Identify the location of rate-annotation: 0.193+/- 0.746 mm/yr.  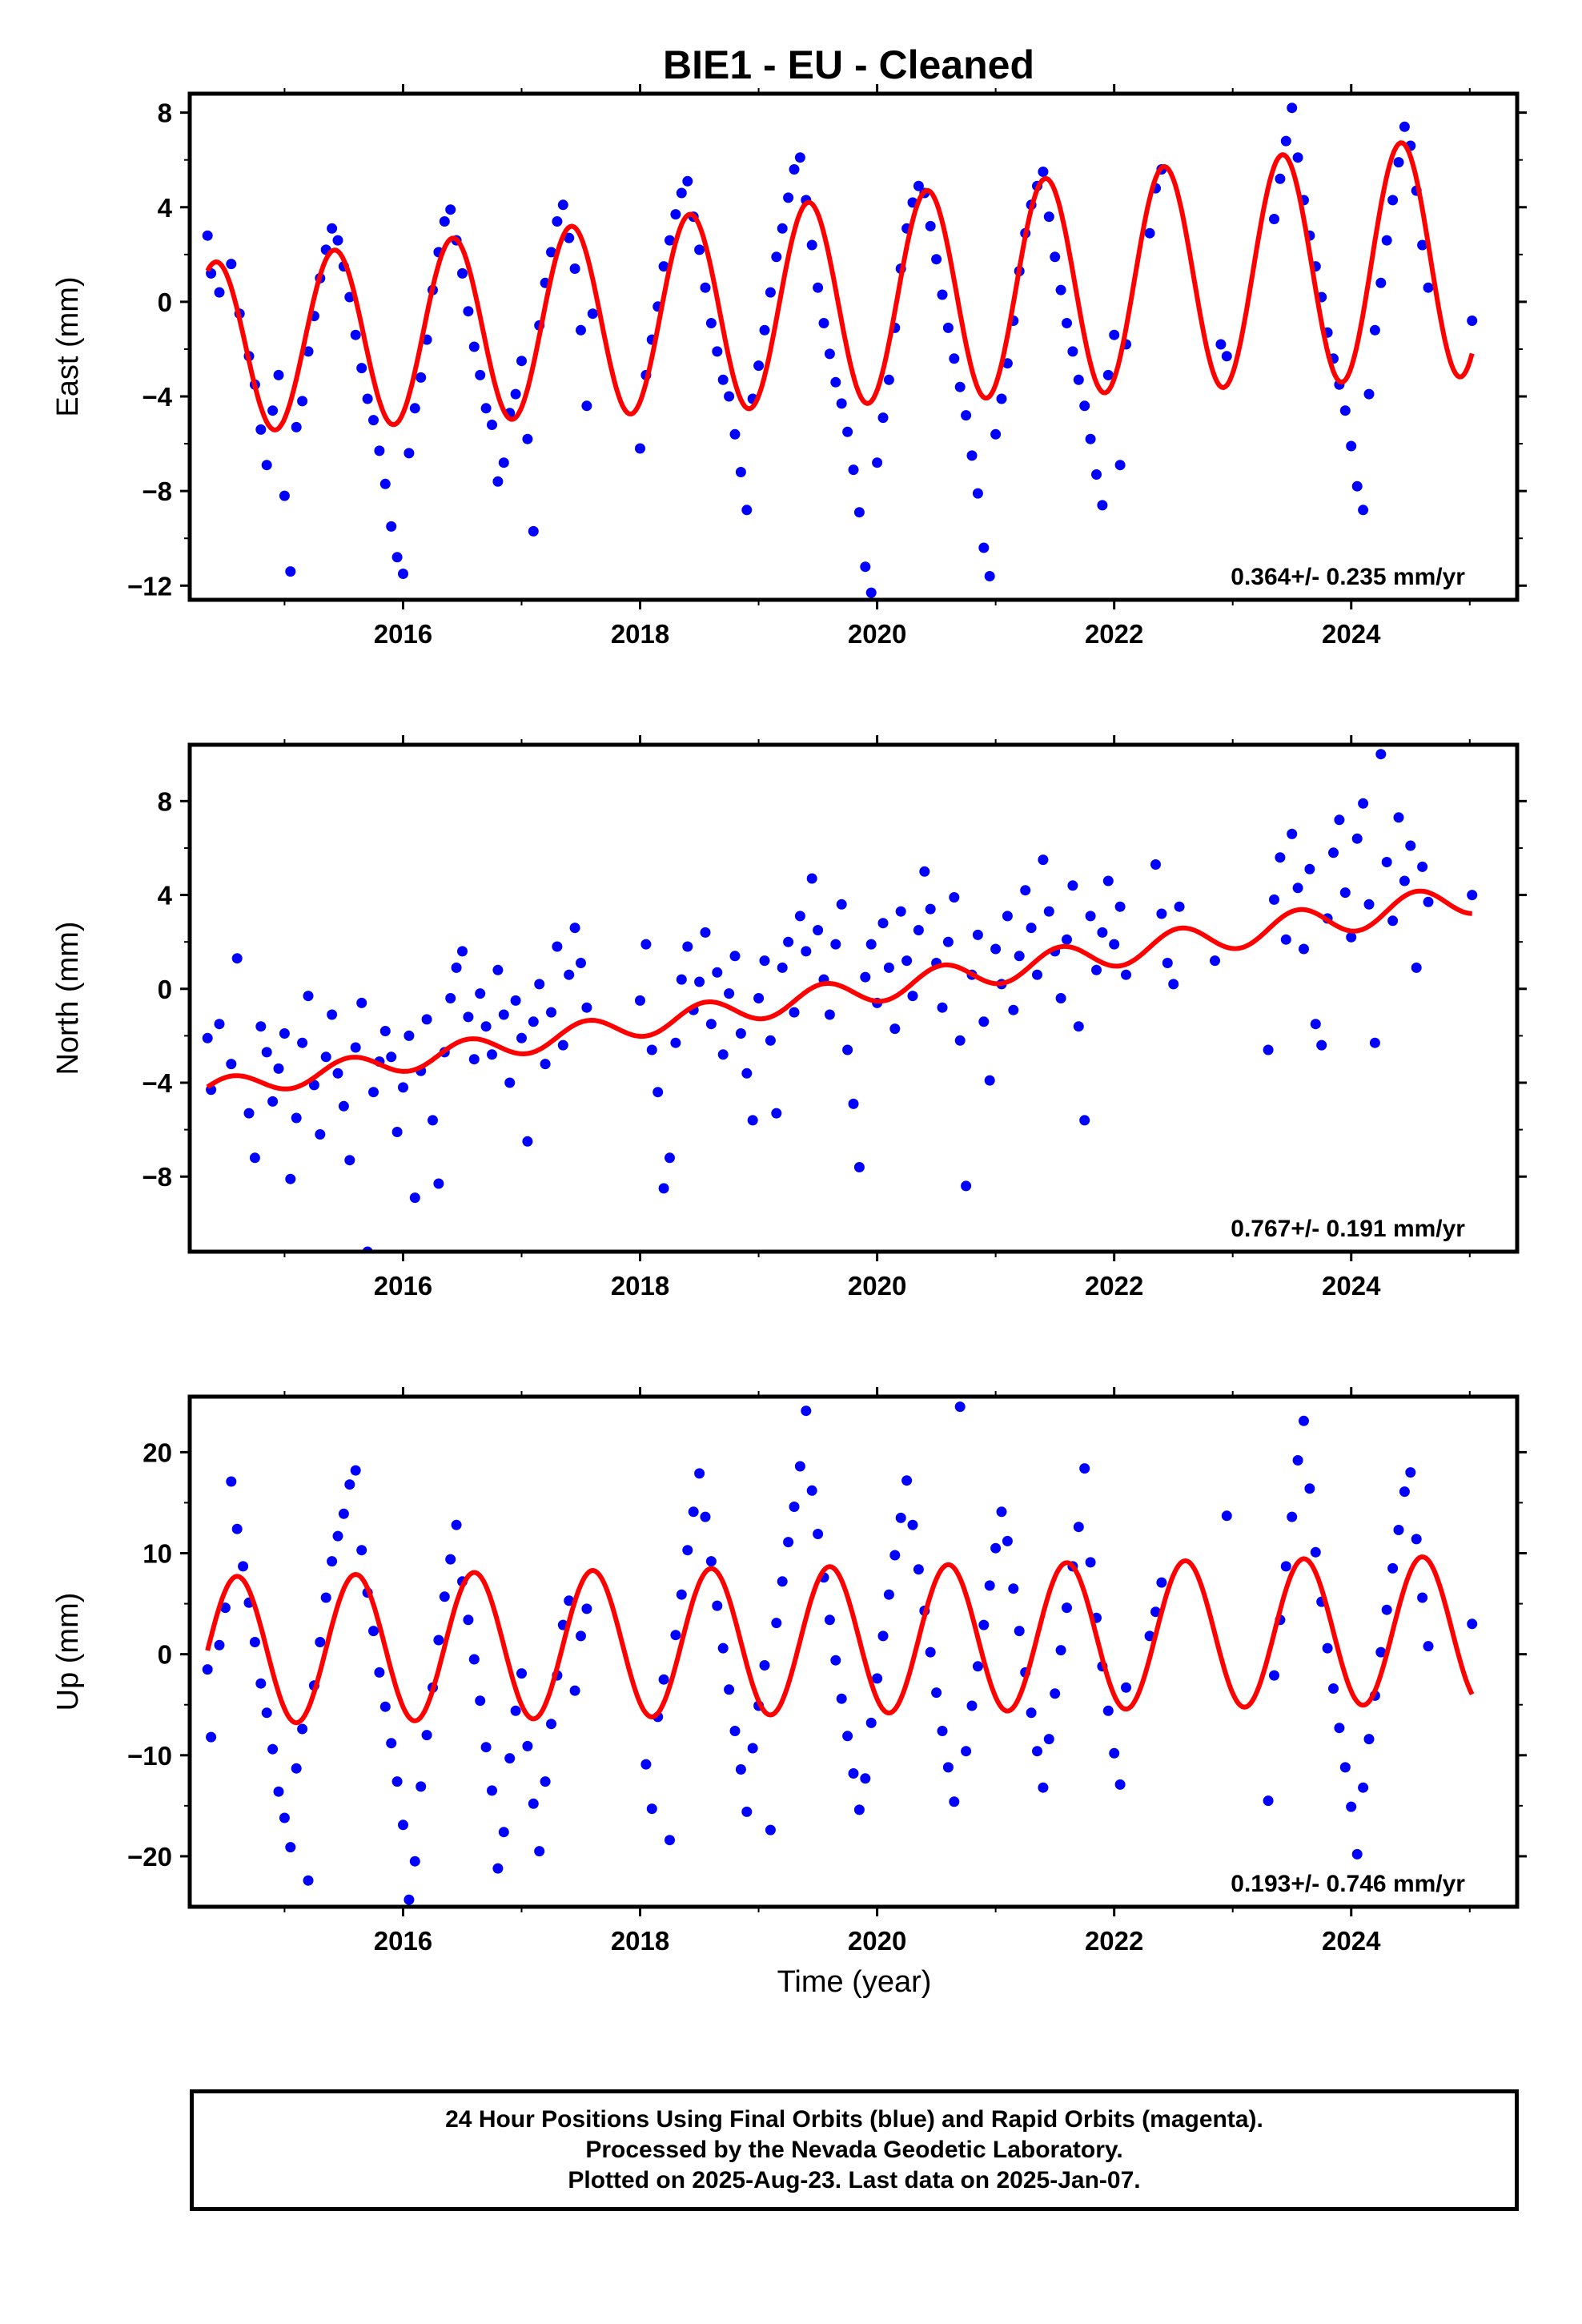
(1348, 1884).